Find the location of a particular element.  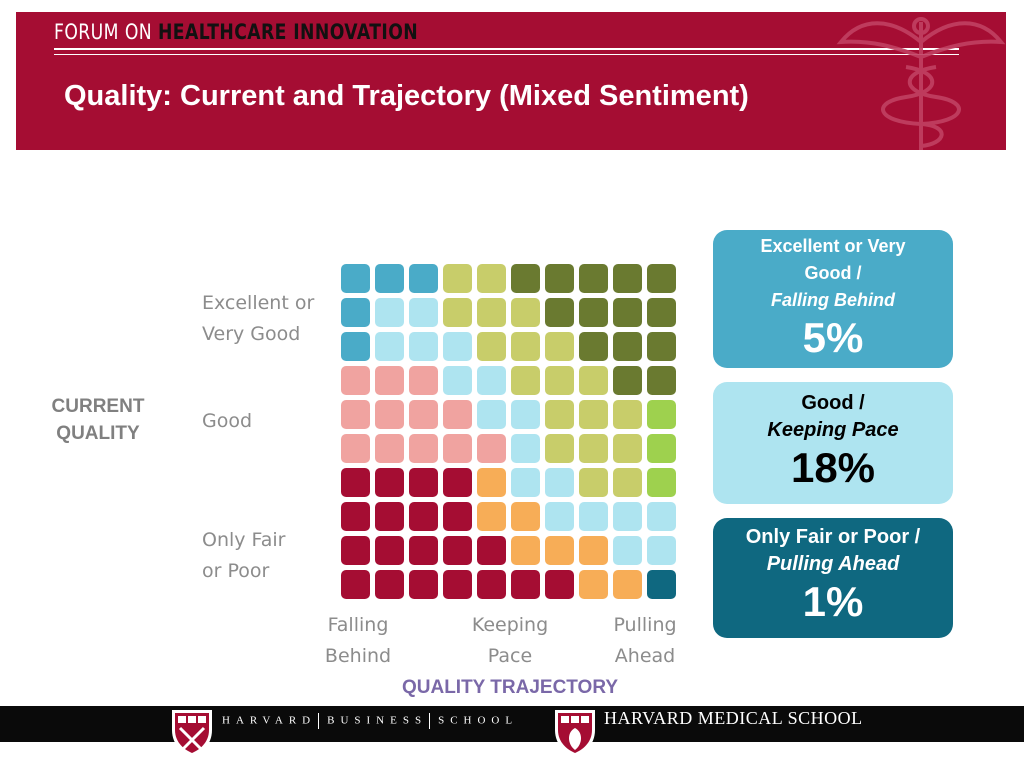

callout-line: Excellent or Very is located at coordinates (833, 246).